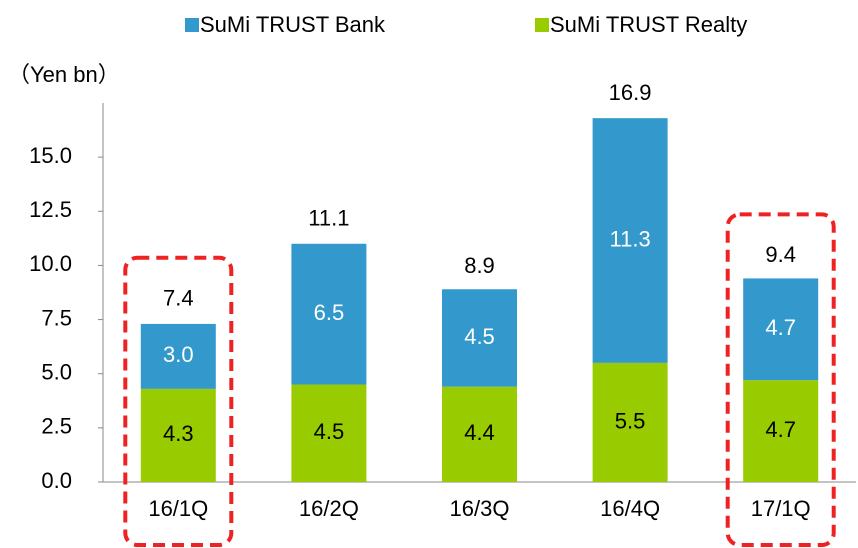 The width and height of the screenshot is (858, 548). I want to click on y-tick-label: 7.5, so click(56, 317).